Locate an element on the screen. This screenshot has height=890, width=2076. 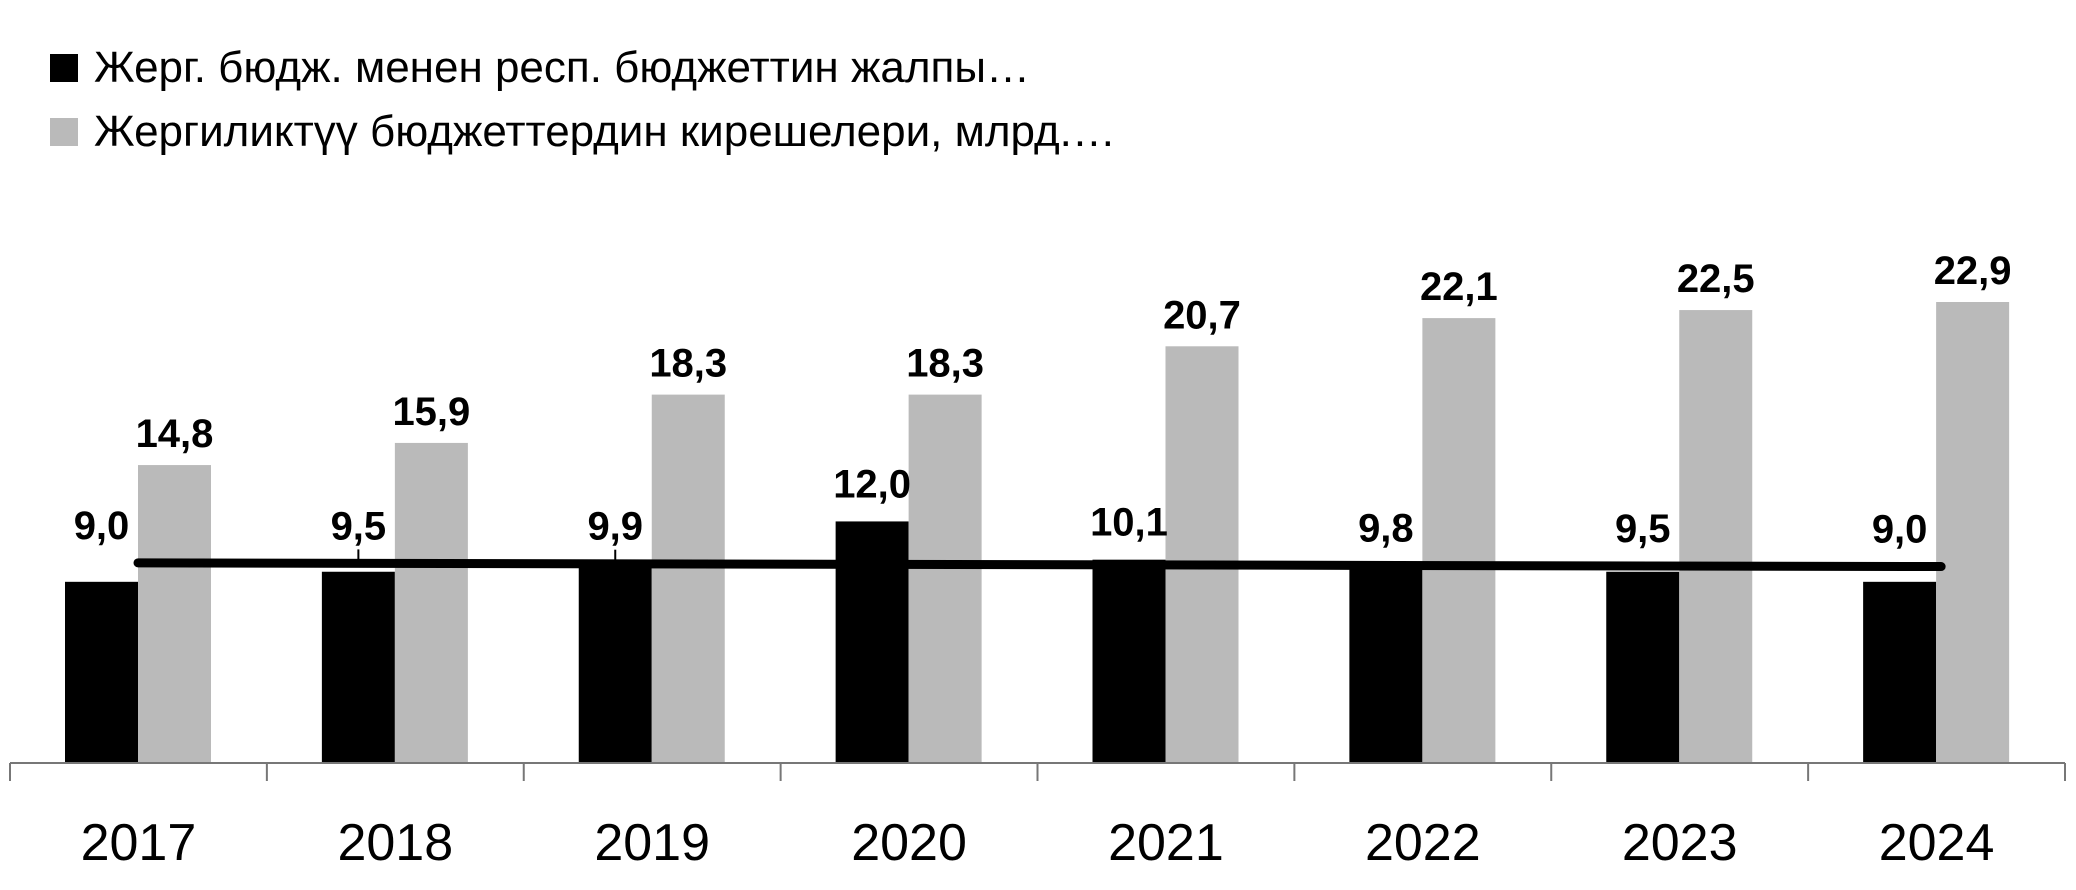
bar-series-2-2022 is located at coordinates (1459, 540).